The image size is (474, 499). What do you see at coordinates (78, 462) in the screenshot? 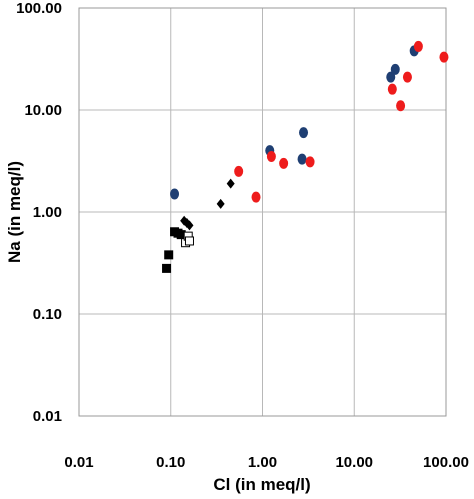
I see `x-tick-label: 0.01` at bounding box center [78, 462].